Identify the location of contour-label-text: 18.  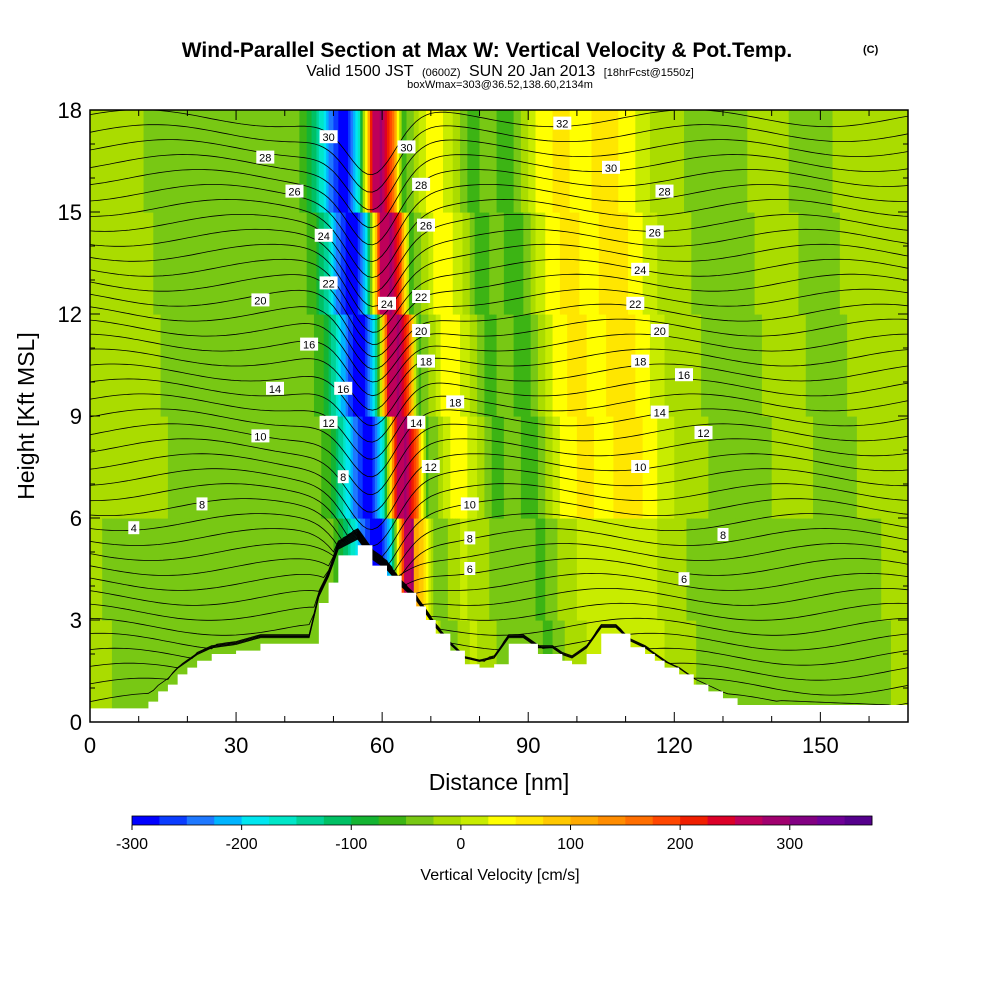
(426, 363).